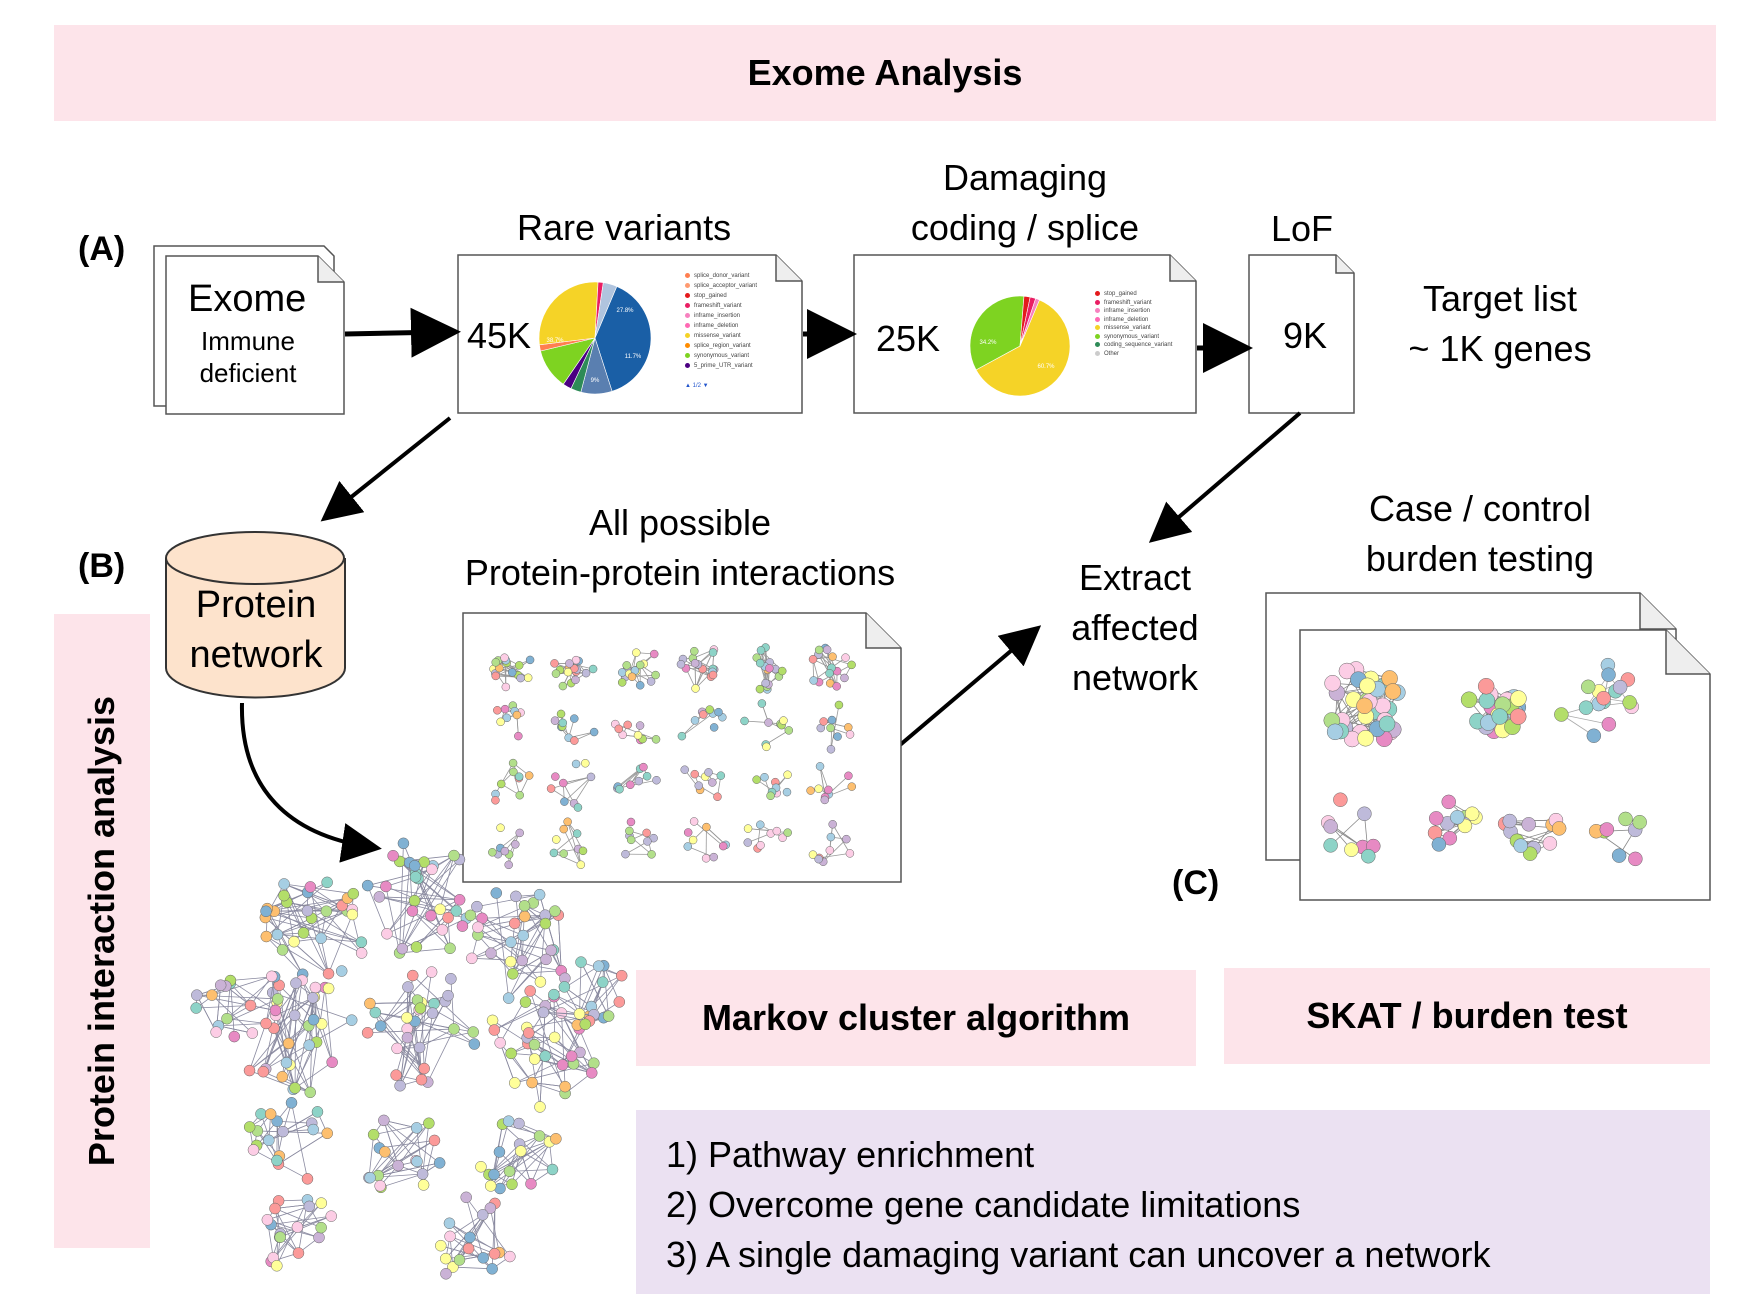 This screenshot has width=1762, height=1310. What do you see at coordinates (1020, 346) in the screenshot?
I see `damaging-pie: 34.2% 60.7%` at bounding box center [1020, 346].